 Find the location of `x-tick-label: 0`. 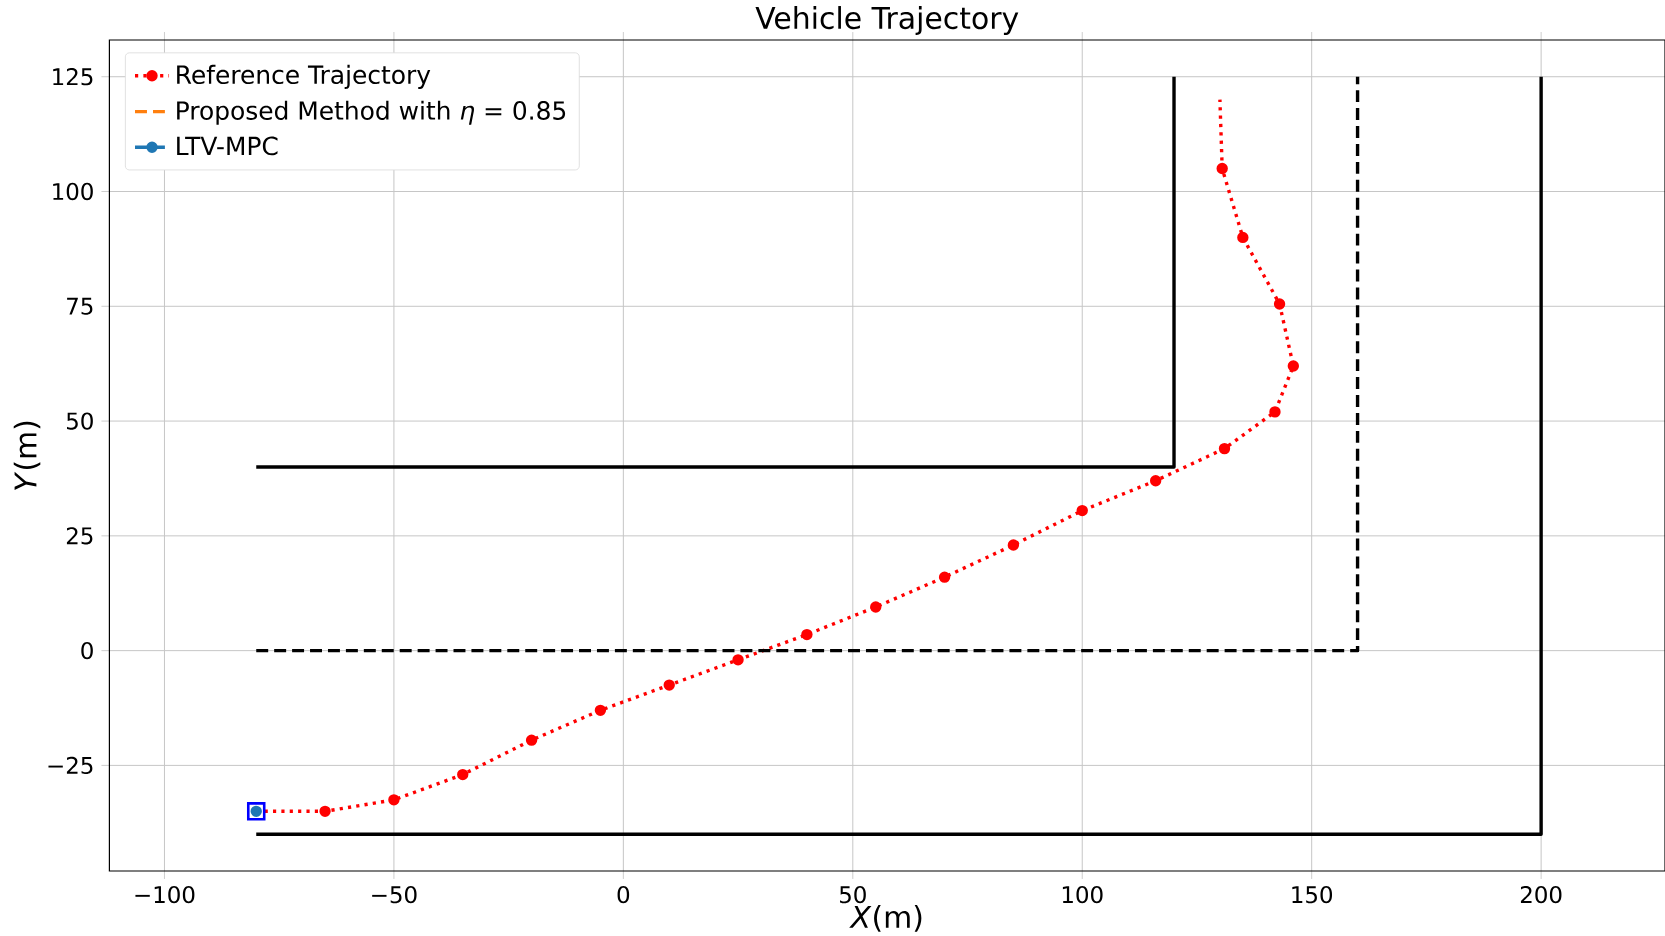

x-tick-label: 0 is located at coordinates (623, 895).